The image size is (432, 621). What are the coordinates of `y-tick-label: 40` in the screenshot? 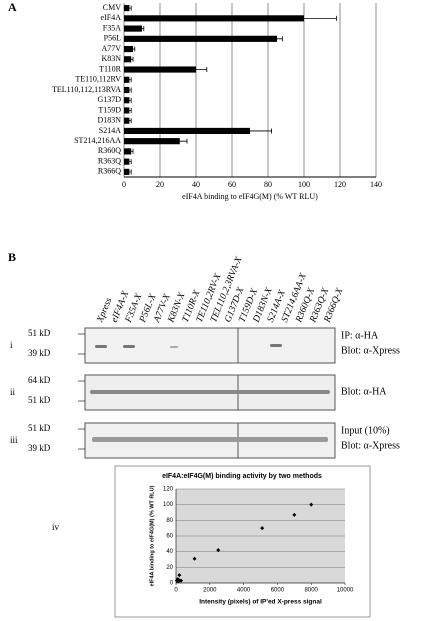 It's located at (169, 552).